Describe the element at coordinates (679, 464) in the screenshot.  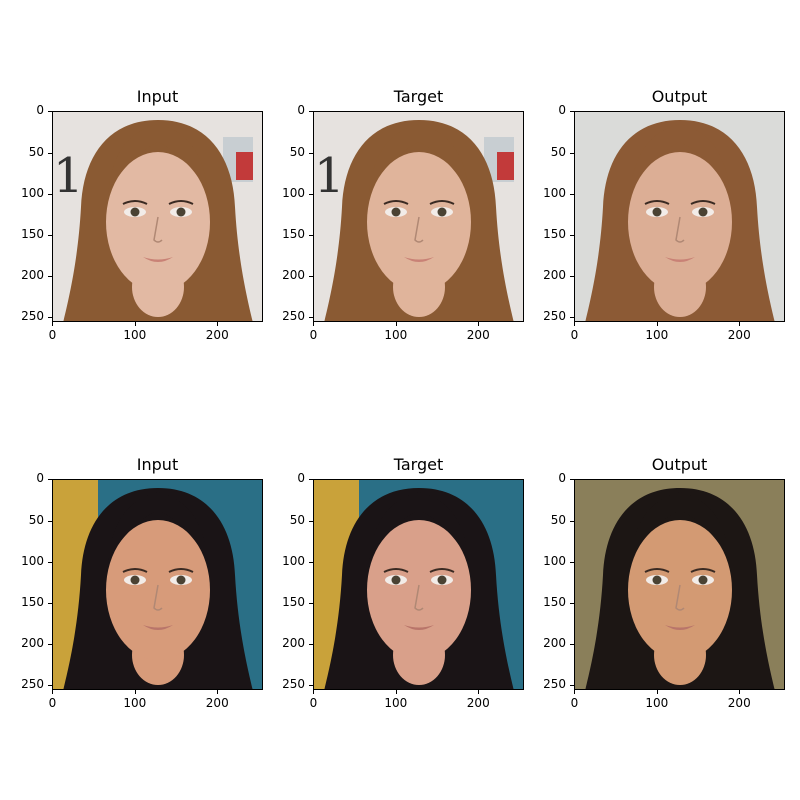
I see `panel-title: Output` at that location.